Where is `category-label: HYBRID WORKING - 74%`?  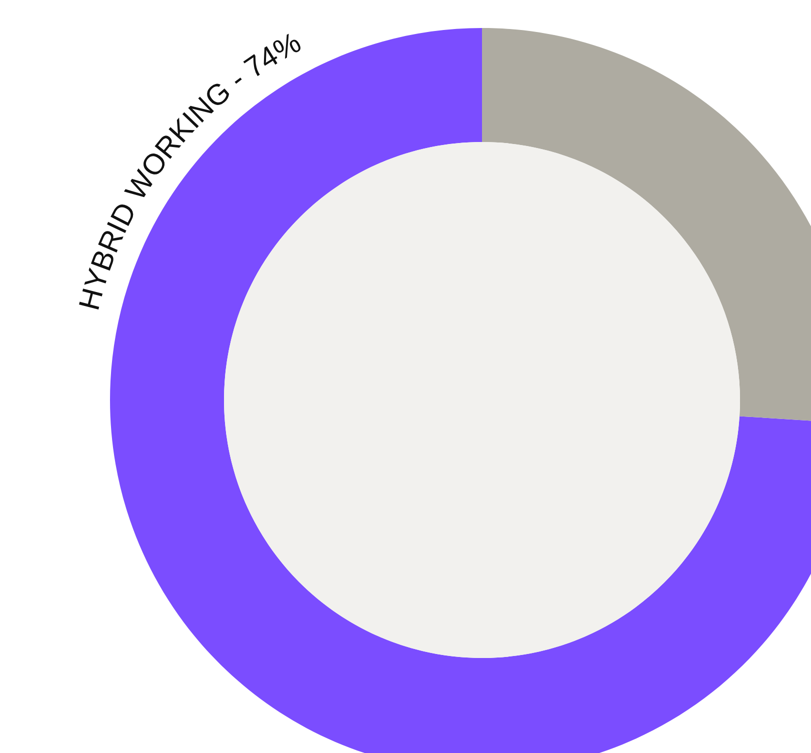
category-label: HYBRID WORKING - 74% is located at coordinates (190, 171).